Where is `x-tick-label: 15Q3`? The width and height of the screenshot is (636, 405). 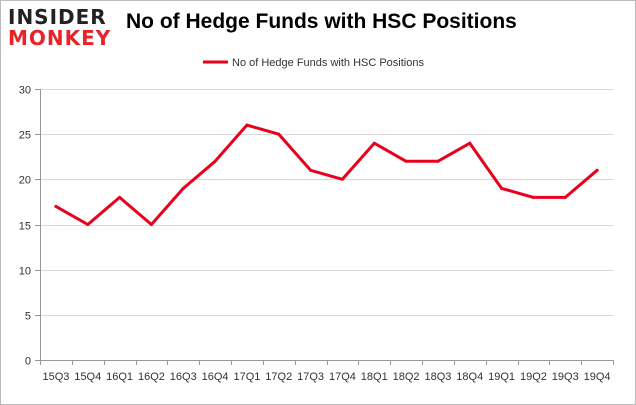
x-tick-label: 15Q3 is located at coordinates (55, 377).